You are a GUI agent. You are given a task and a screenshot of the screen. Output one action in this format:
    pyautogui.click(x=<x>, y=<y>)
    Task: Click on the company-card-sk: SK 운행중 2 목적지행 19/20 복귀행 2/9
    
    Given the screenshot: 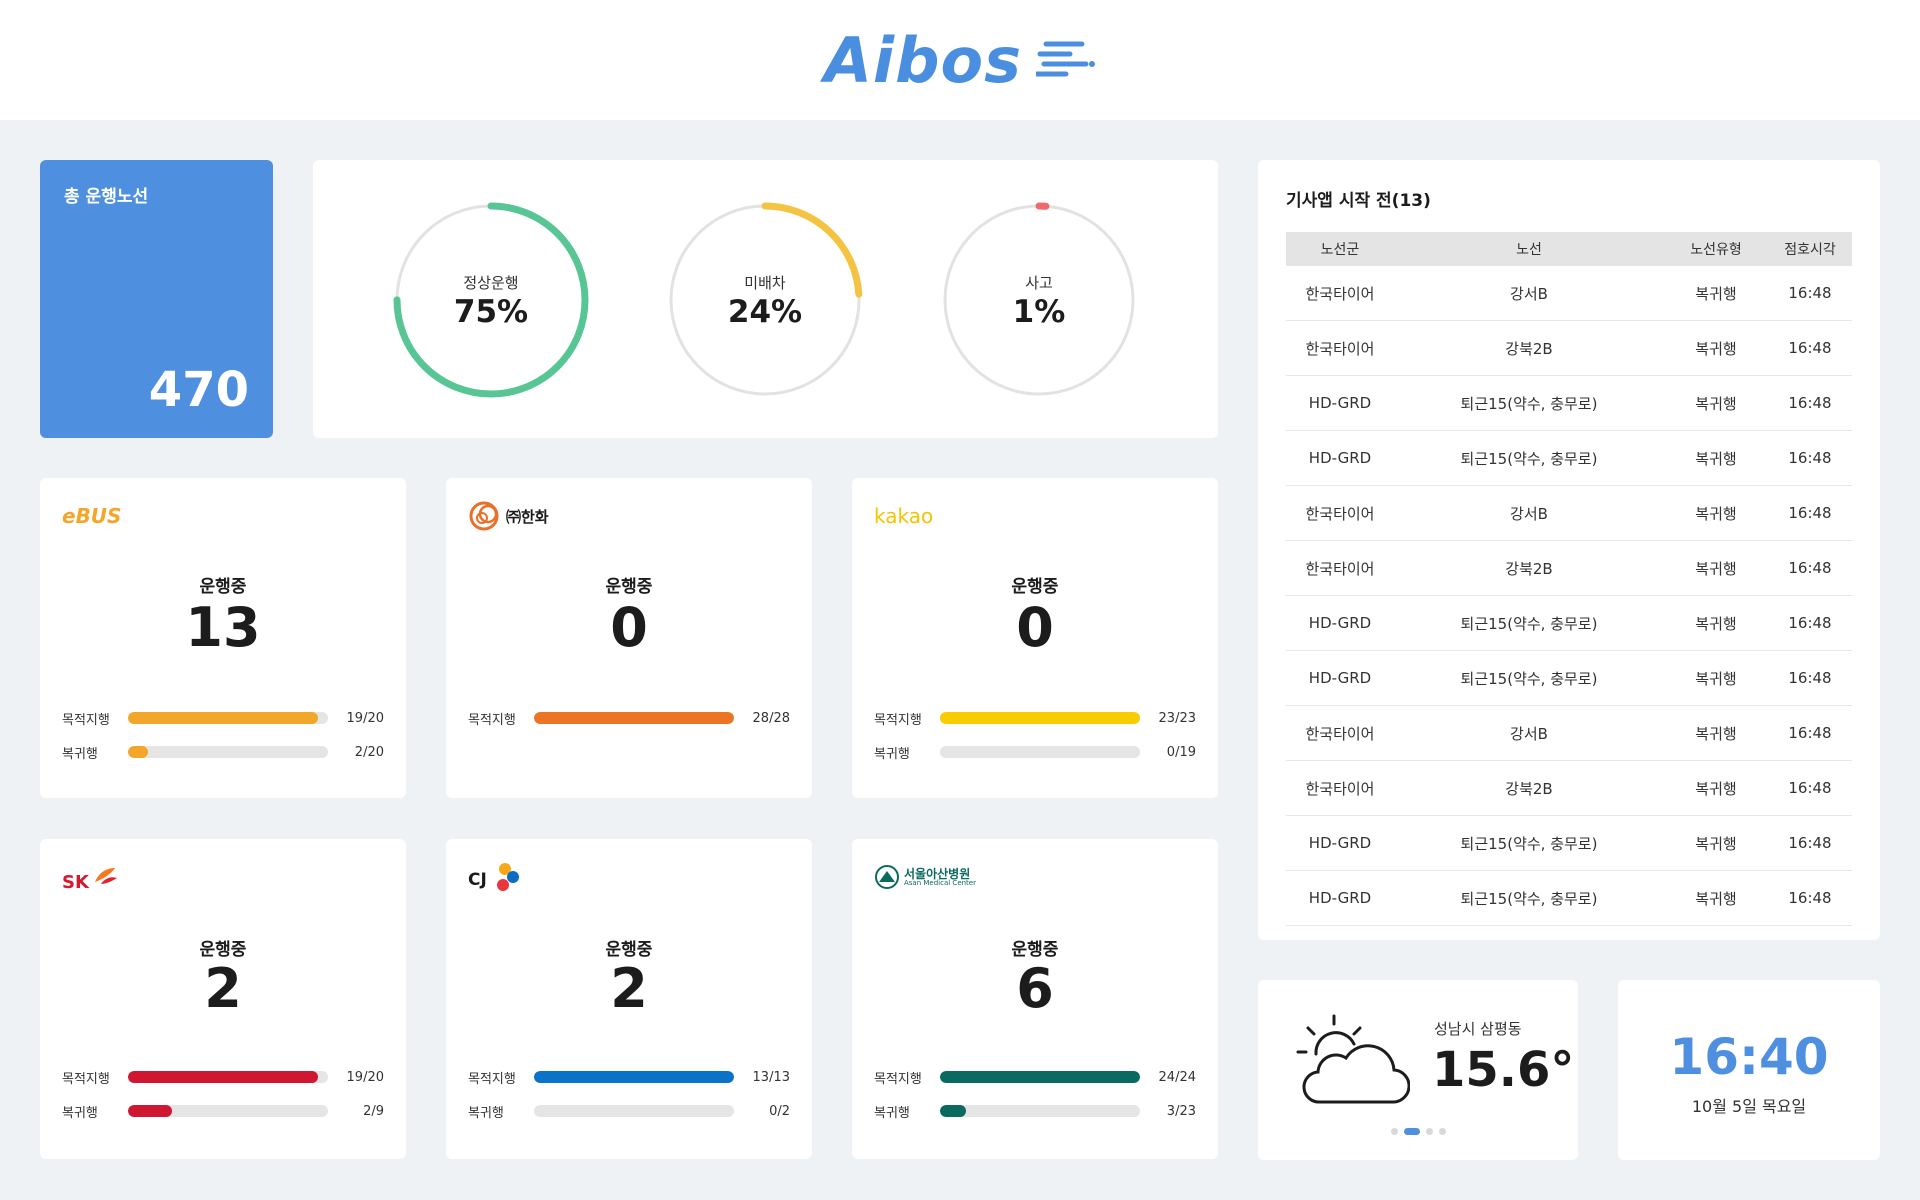 What is the action you would take?
    pyautogui.click(x=223, y=999)
    